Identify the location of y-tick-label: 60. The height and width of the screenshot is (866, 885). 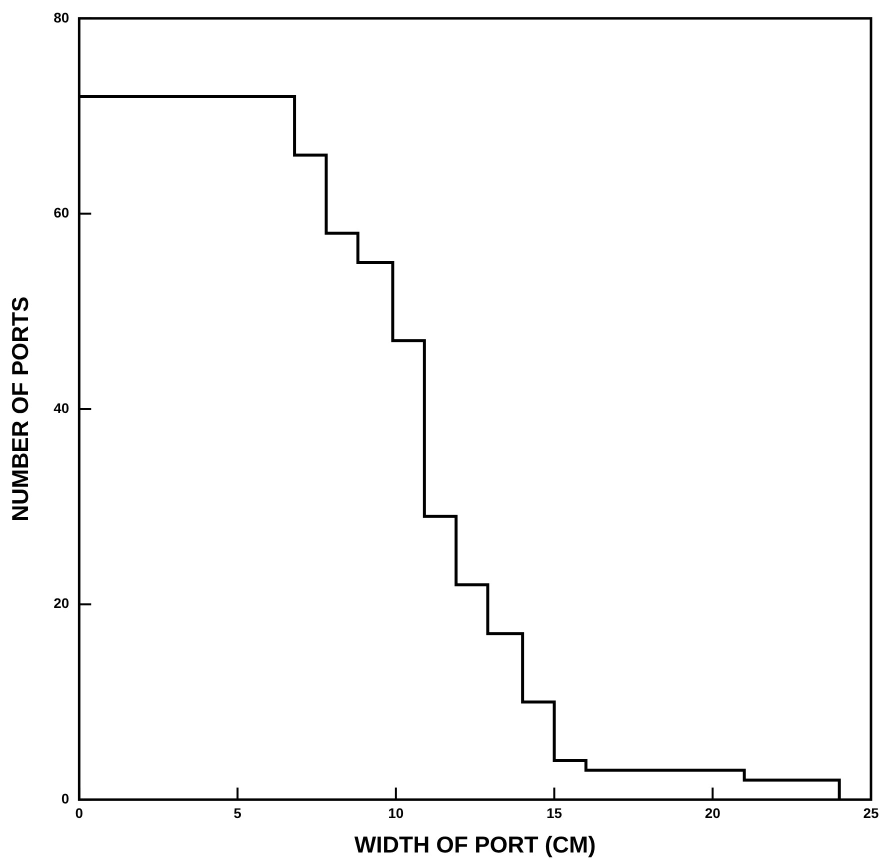
(62, 212).